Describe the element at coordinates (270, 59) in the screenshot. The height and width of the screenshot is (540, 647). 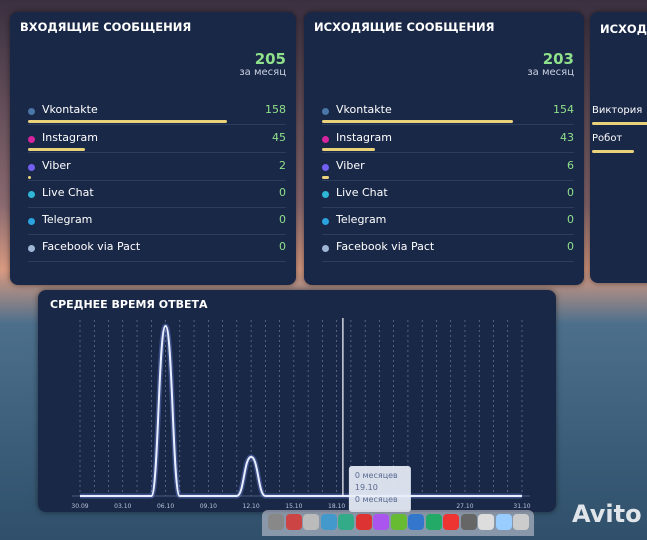
I see `total-count: 205` at that location.